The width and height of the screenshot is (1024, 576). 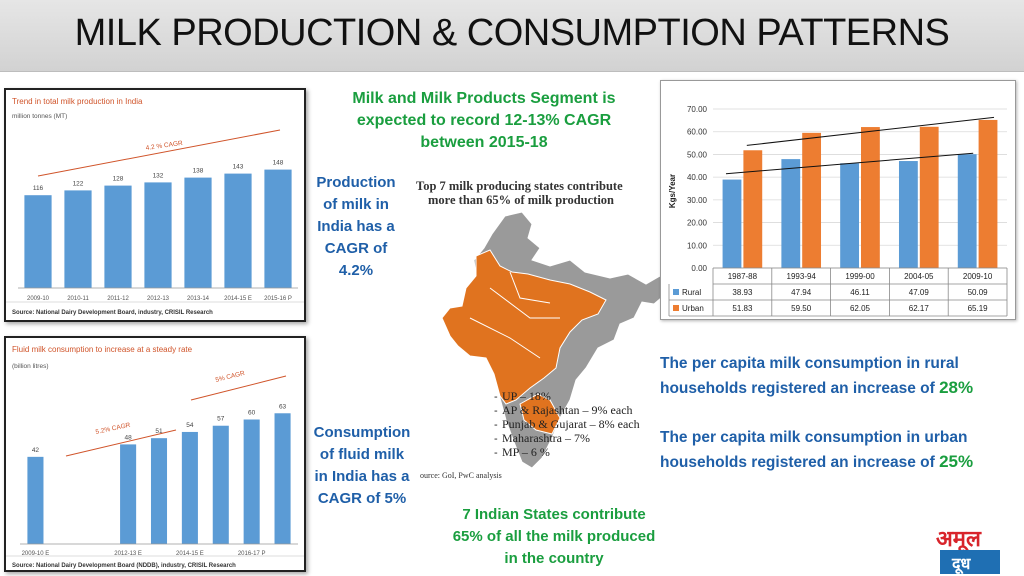 What do you see at coordinates (676, 292) in the screenshot?
I see `legend-swatch` at bounding box center [676, 292].